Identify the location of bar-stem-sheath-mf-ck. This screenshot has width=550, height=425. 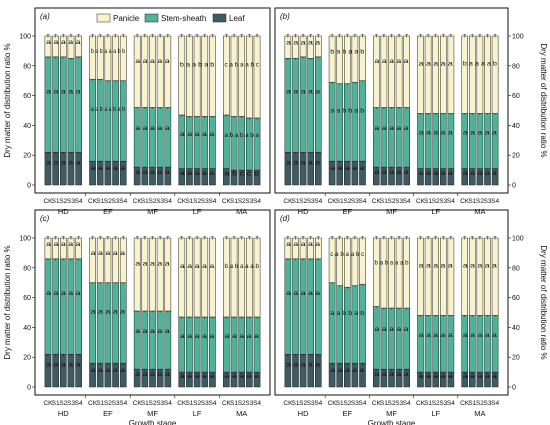
(376, 137).